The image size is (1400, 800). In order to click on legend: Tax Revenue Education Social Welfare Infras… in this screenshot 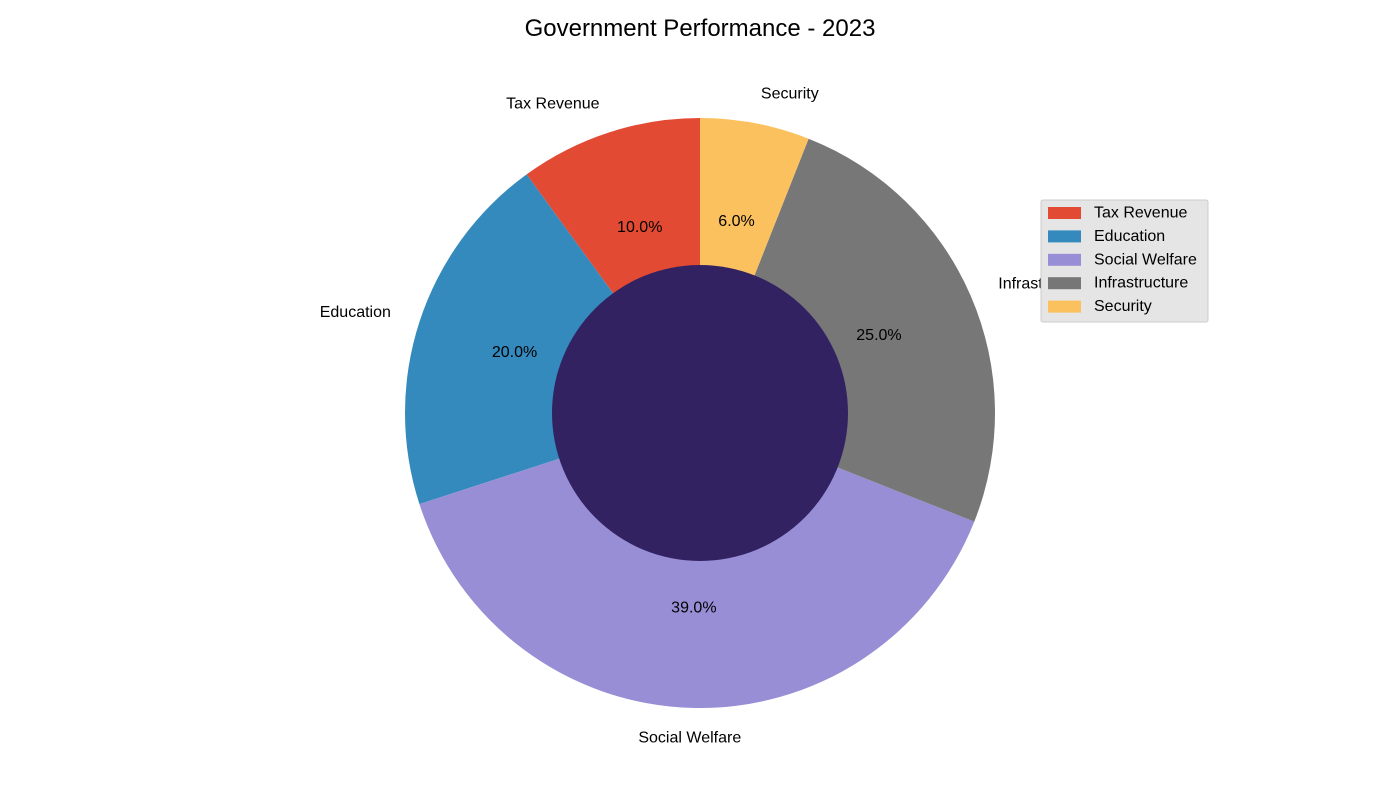, I will do `click(1124, 261)`.